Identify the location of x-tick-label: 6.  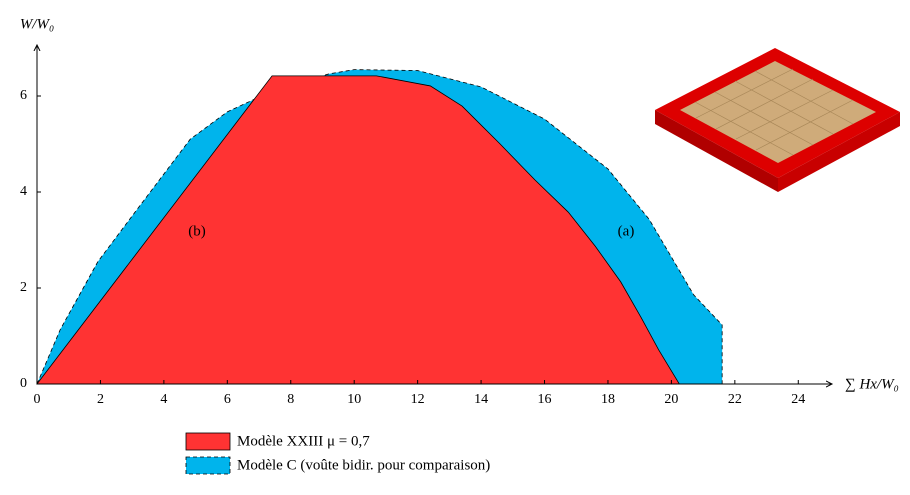
(227, 399).